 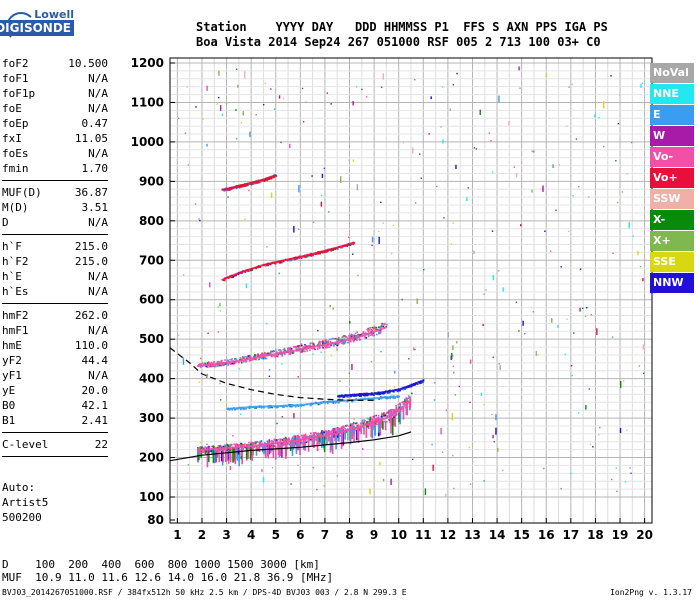 What do you see at coordinates (91, 246) in the screenshot?
I see `param-value: 215.0` at bounding box center [91, 246].